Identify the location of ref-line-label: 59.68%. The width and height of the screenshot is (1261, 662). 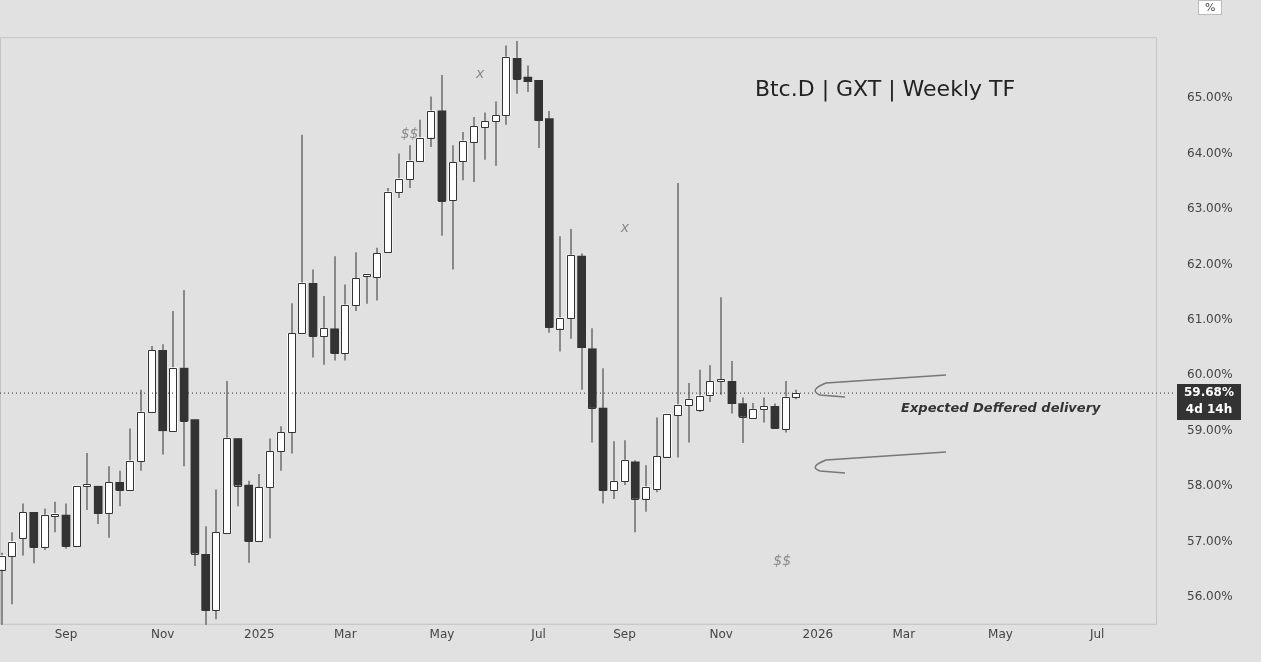
(1209, 392).